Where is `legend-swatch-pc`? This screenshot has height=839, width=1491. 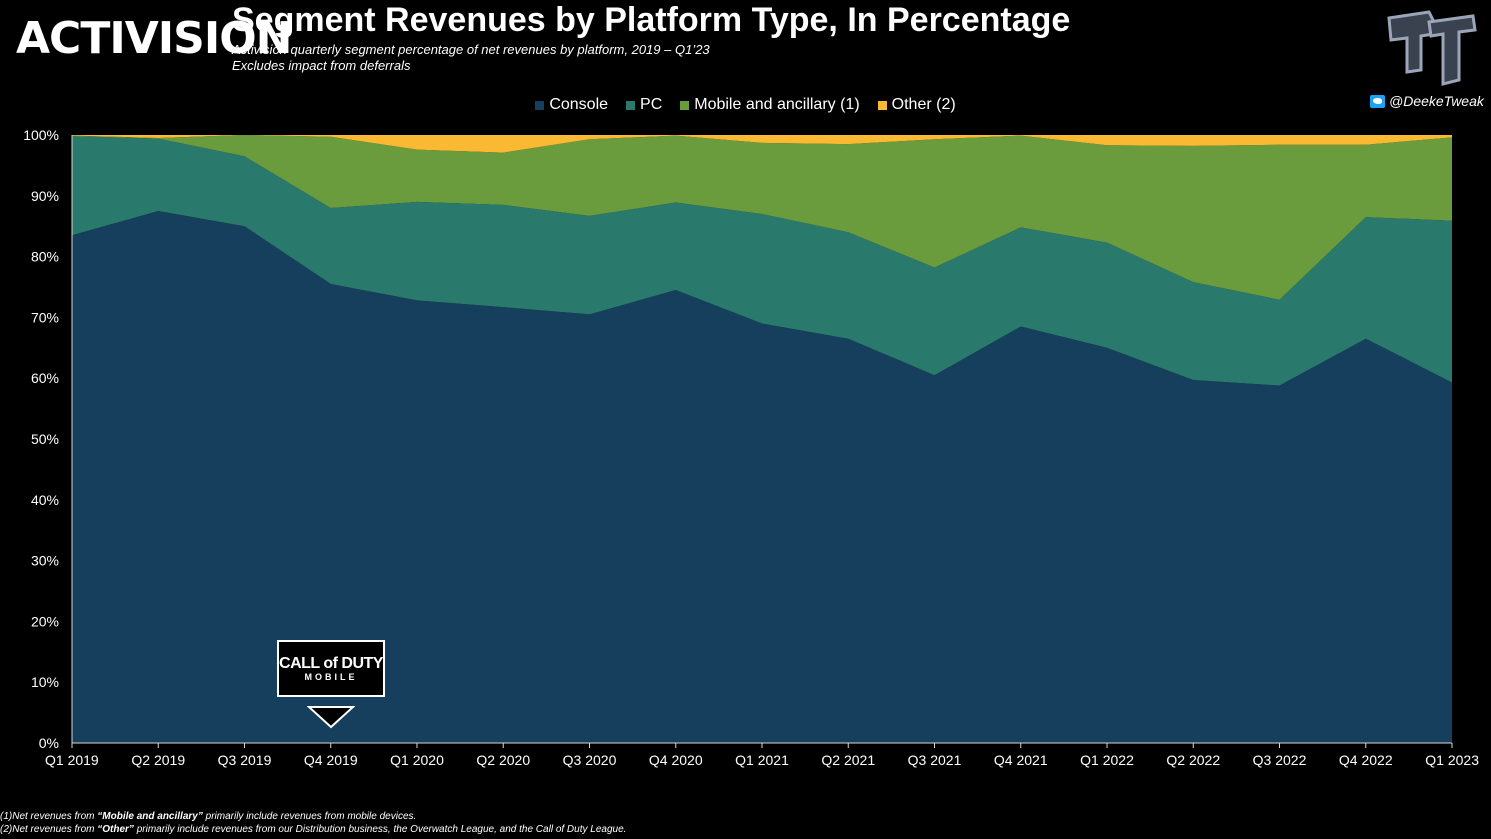
legend-swatch-pc is located at coordinates (631, 105).